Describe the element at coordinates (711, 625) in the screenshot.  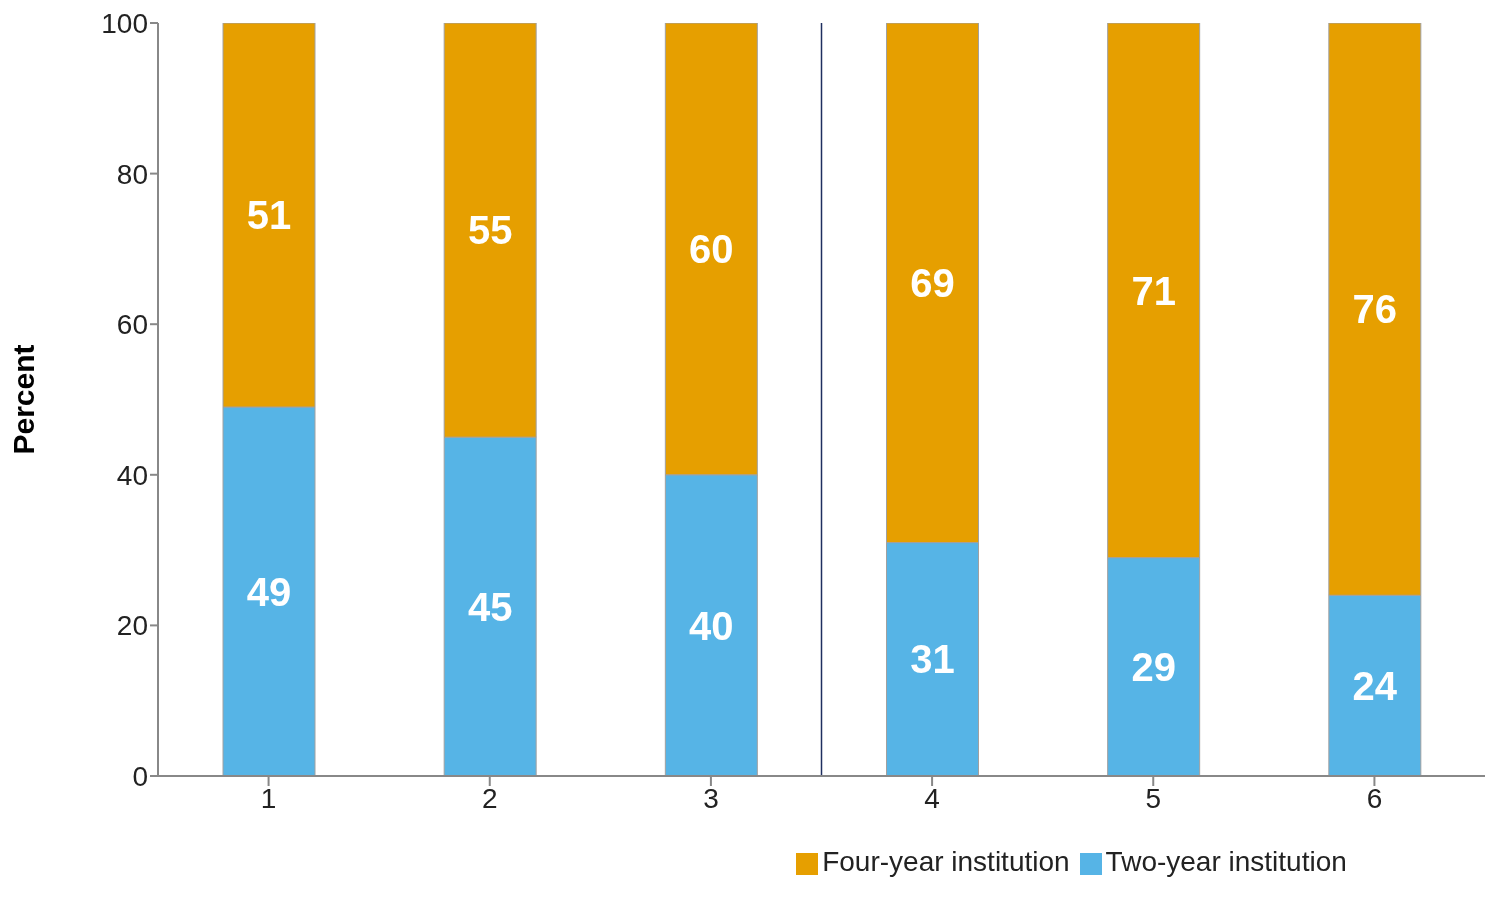
I see `data-label: 40` at that location.